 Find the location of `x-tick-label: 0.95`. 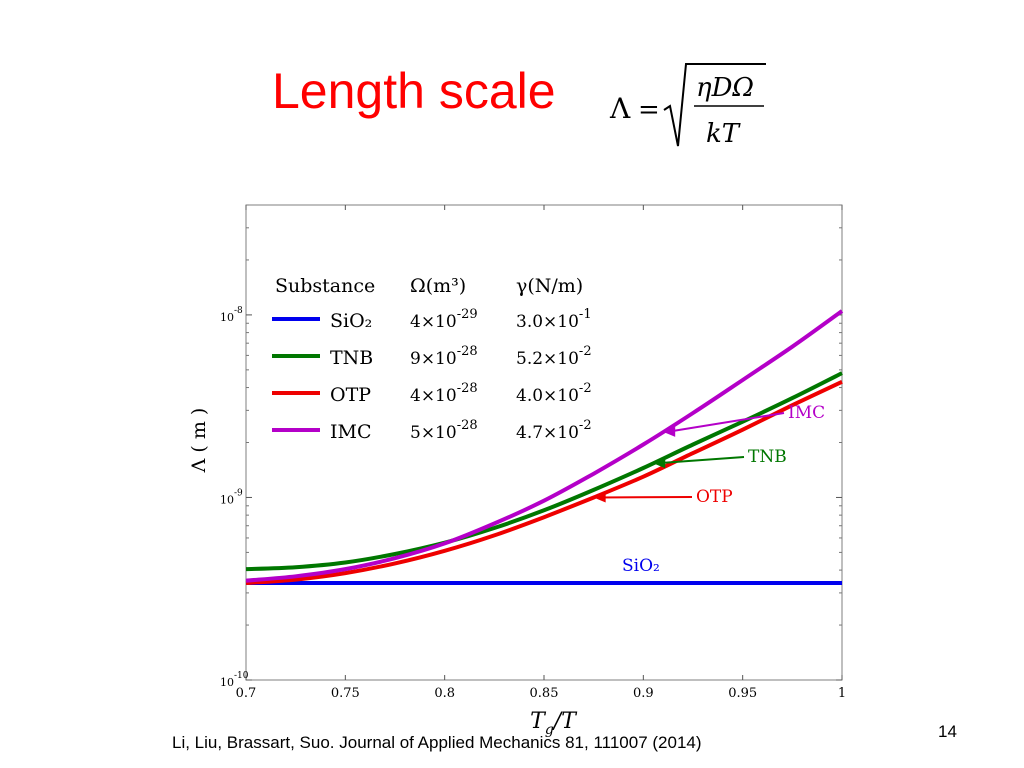

x-tick-label: 0.95 is located at coordinates (742, 693).